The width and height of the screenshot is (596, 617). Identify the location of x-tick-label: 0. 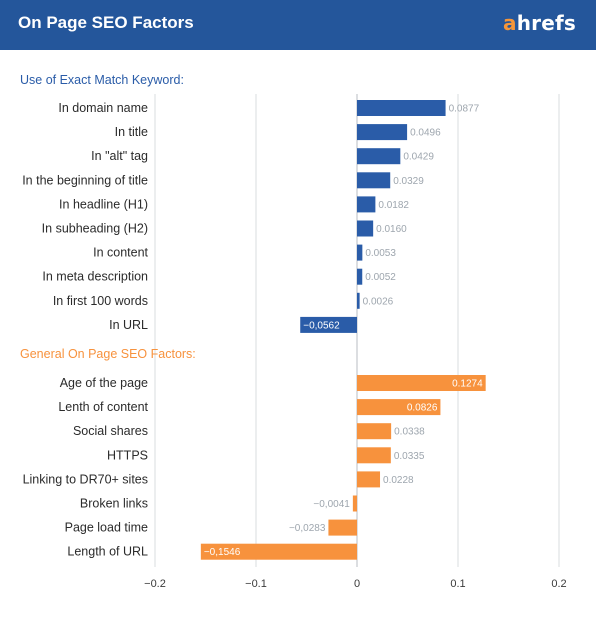
(357, 584).